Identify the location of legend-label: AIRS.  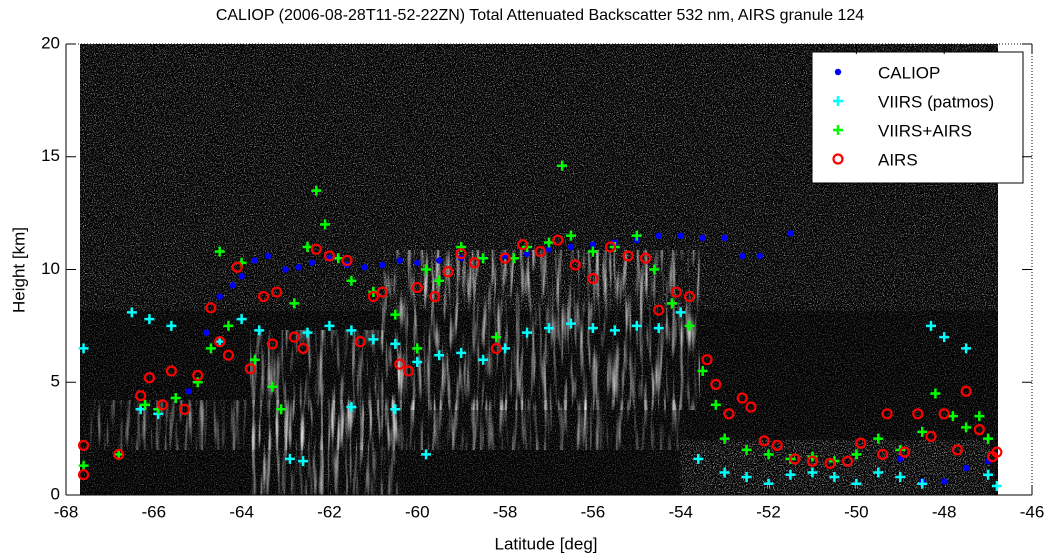
(898, 159).